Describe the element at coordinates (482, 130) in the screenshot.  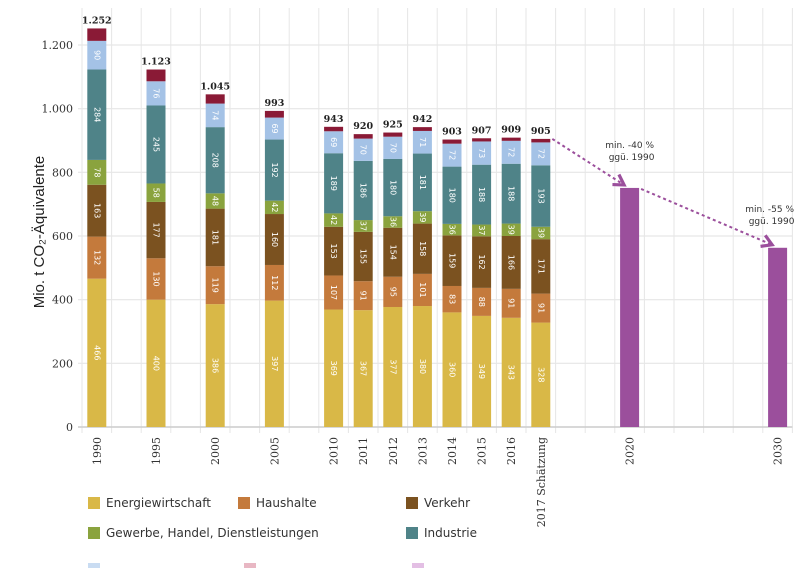
I see `total-label: 907` at that location.